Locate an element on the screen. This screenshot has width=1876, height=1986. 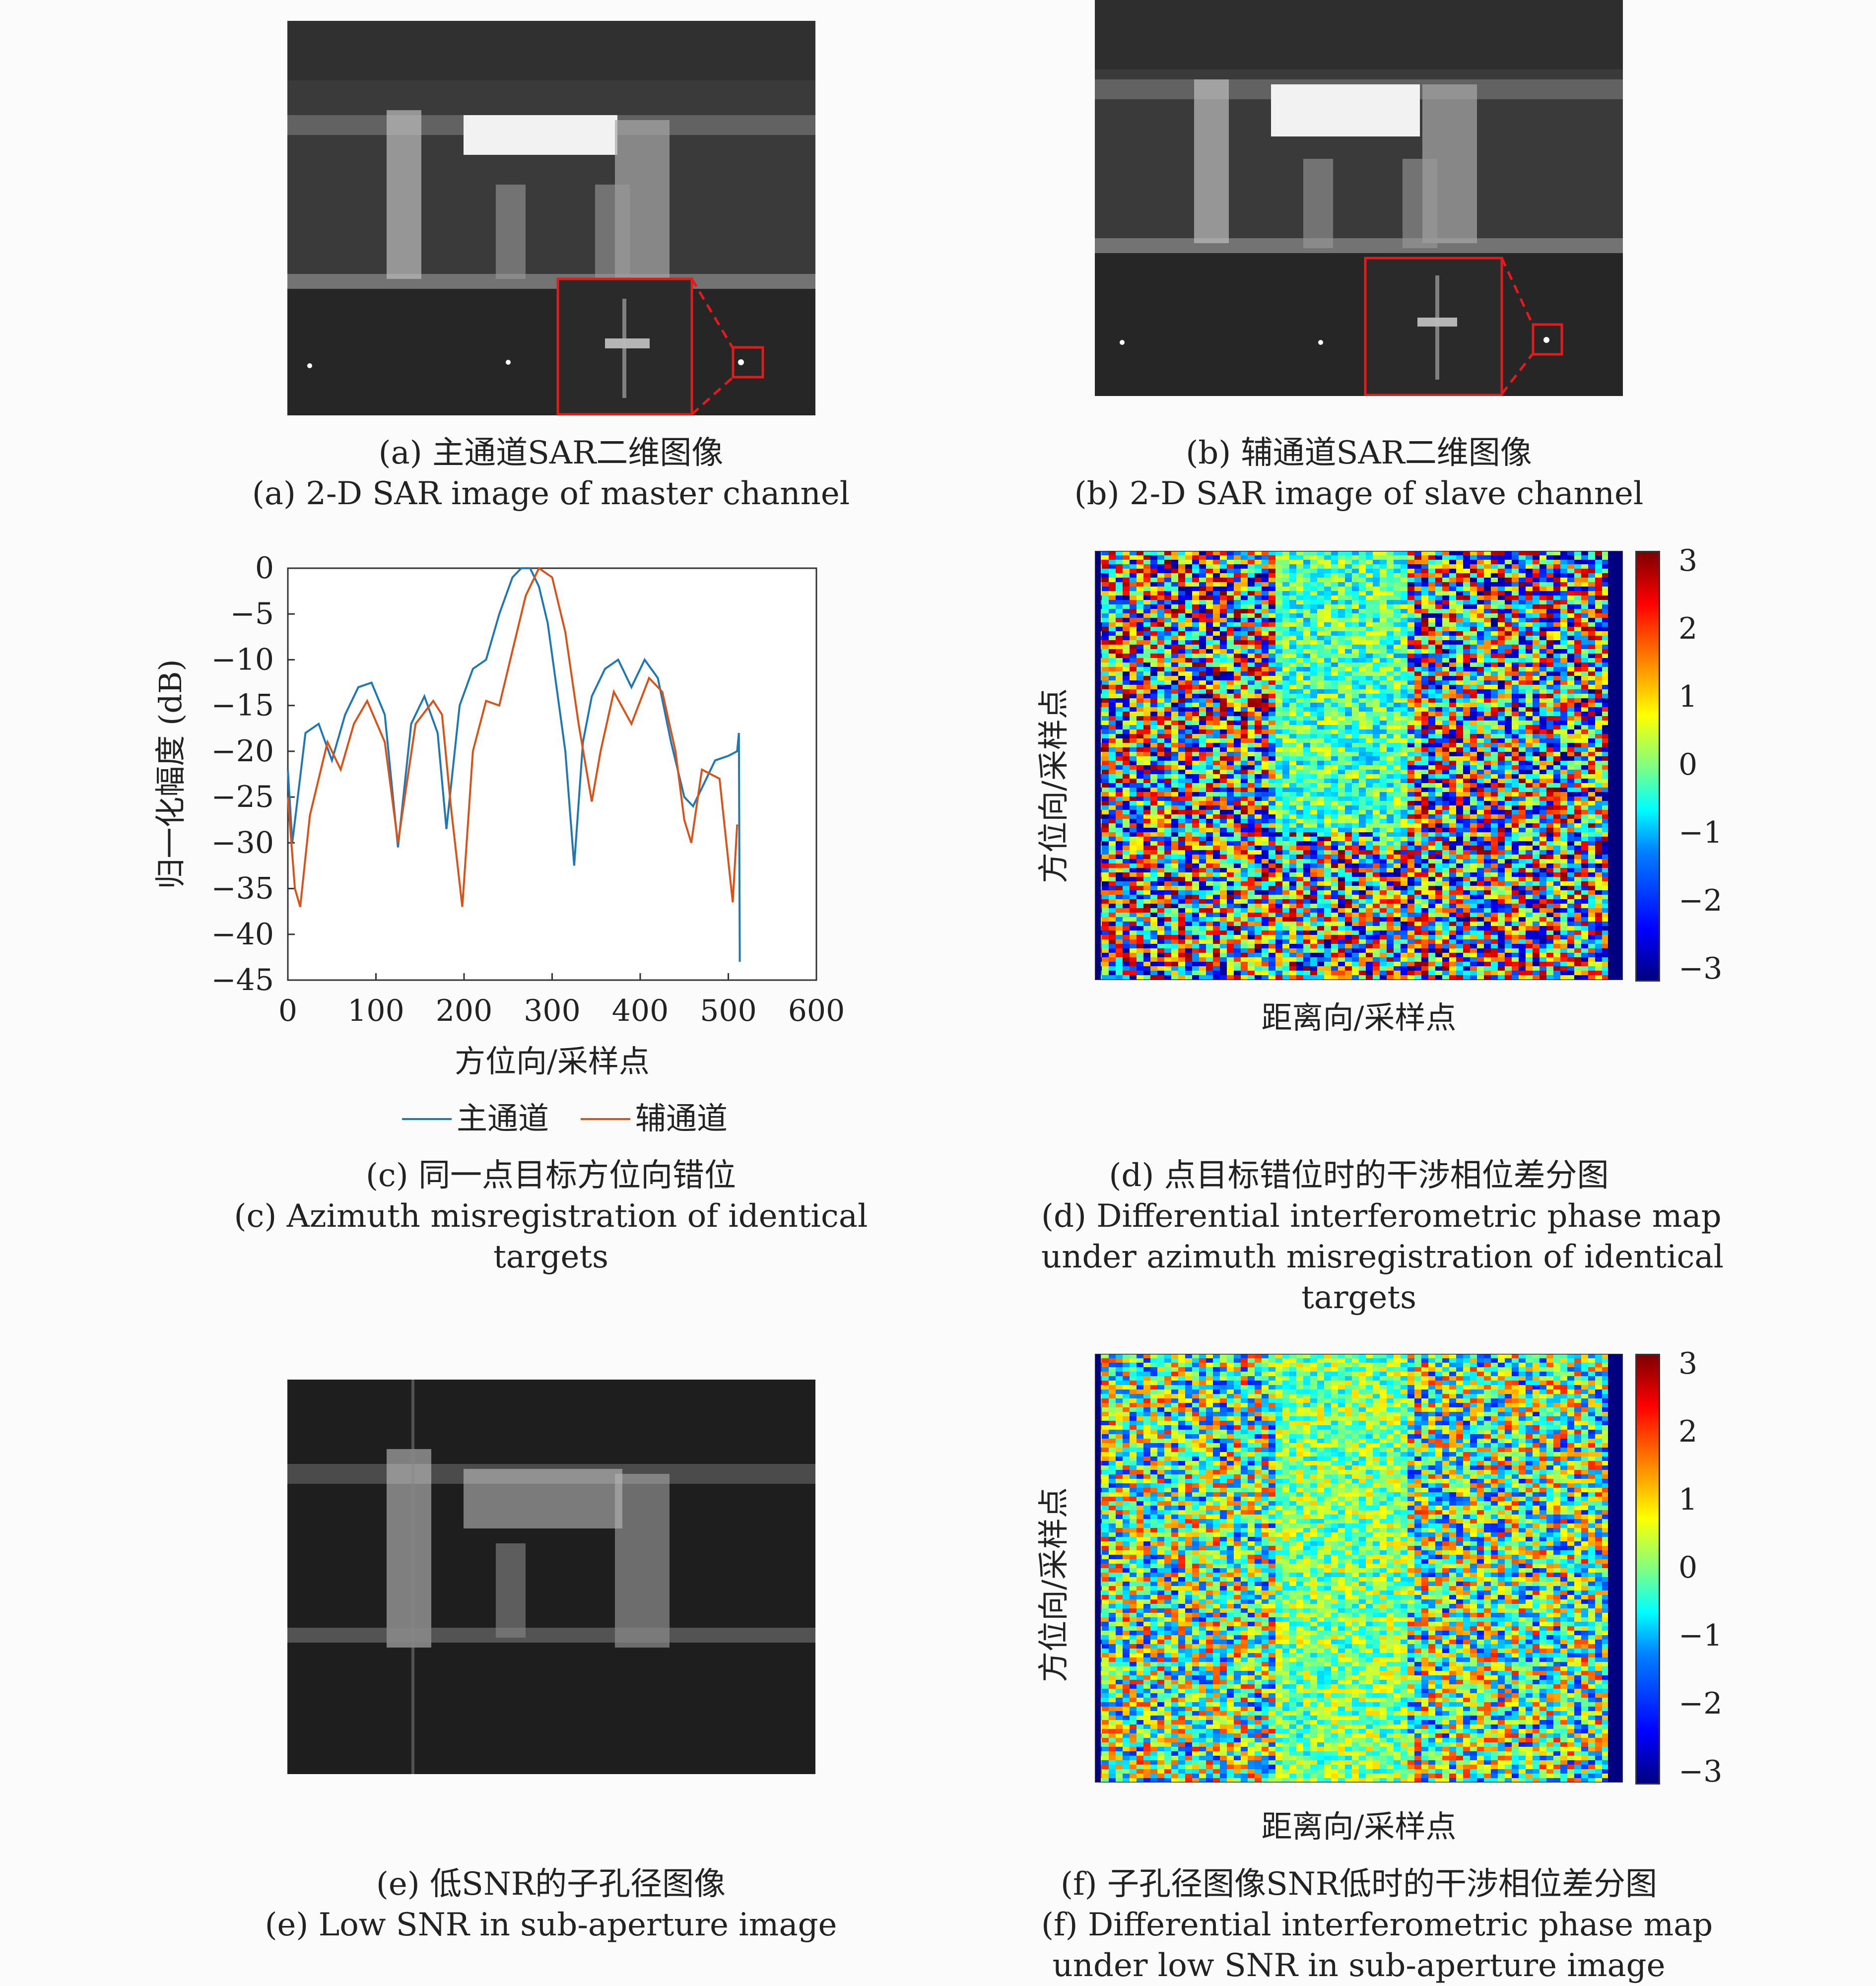
legend-label: 主通道 is located at coordinates (503, 1118).